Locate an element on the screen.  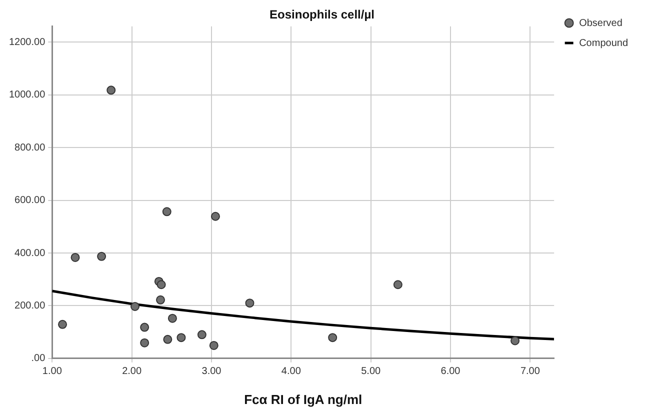
x-axis-title: Fcα RI of IgA ng/ml is located at coordinates (303, 399).